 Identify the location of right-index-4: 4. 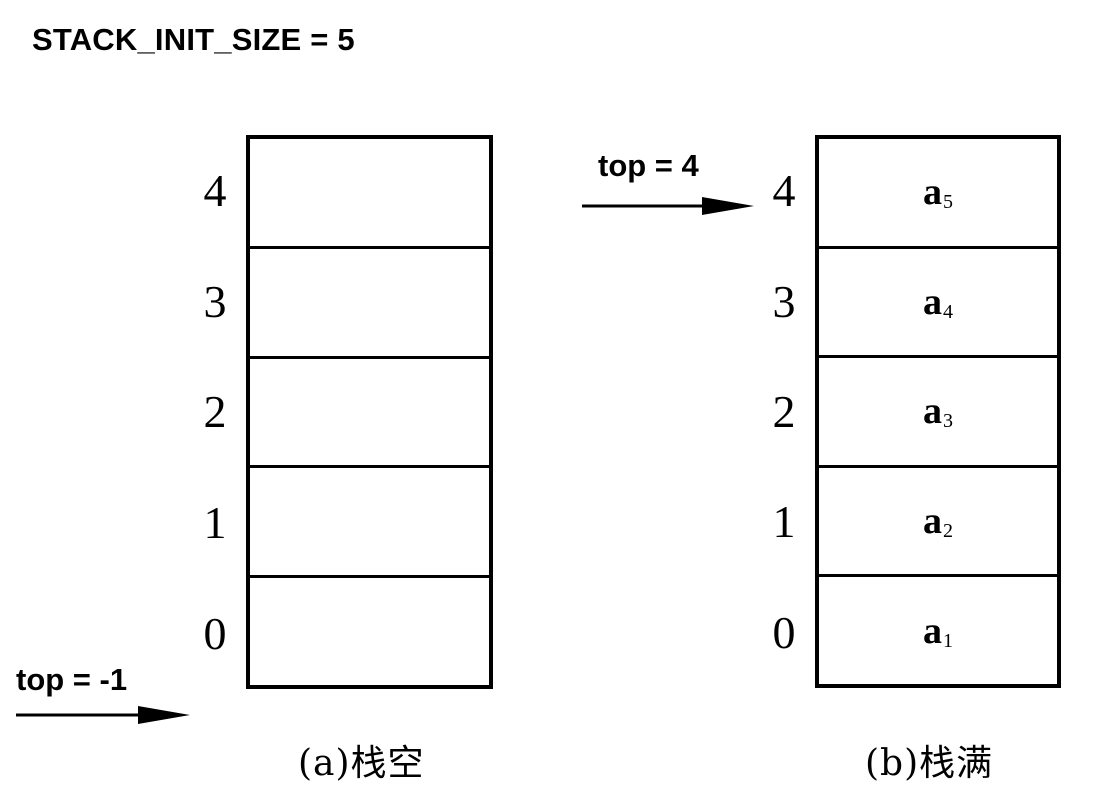
(784, 191).